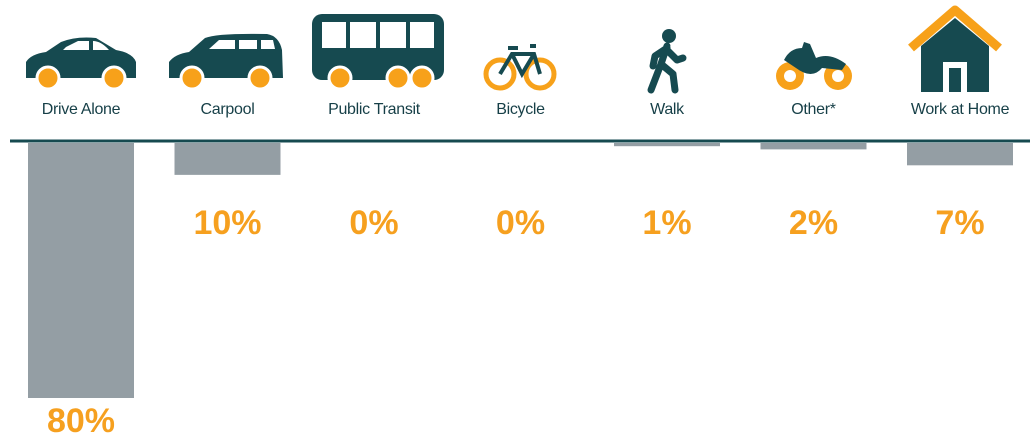  I want to click on icon-home, so click(955, 48).